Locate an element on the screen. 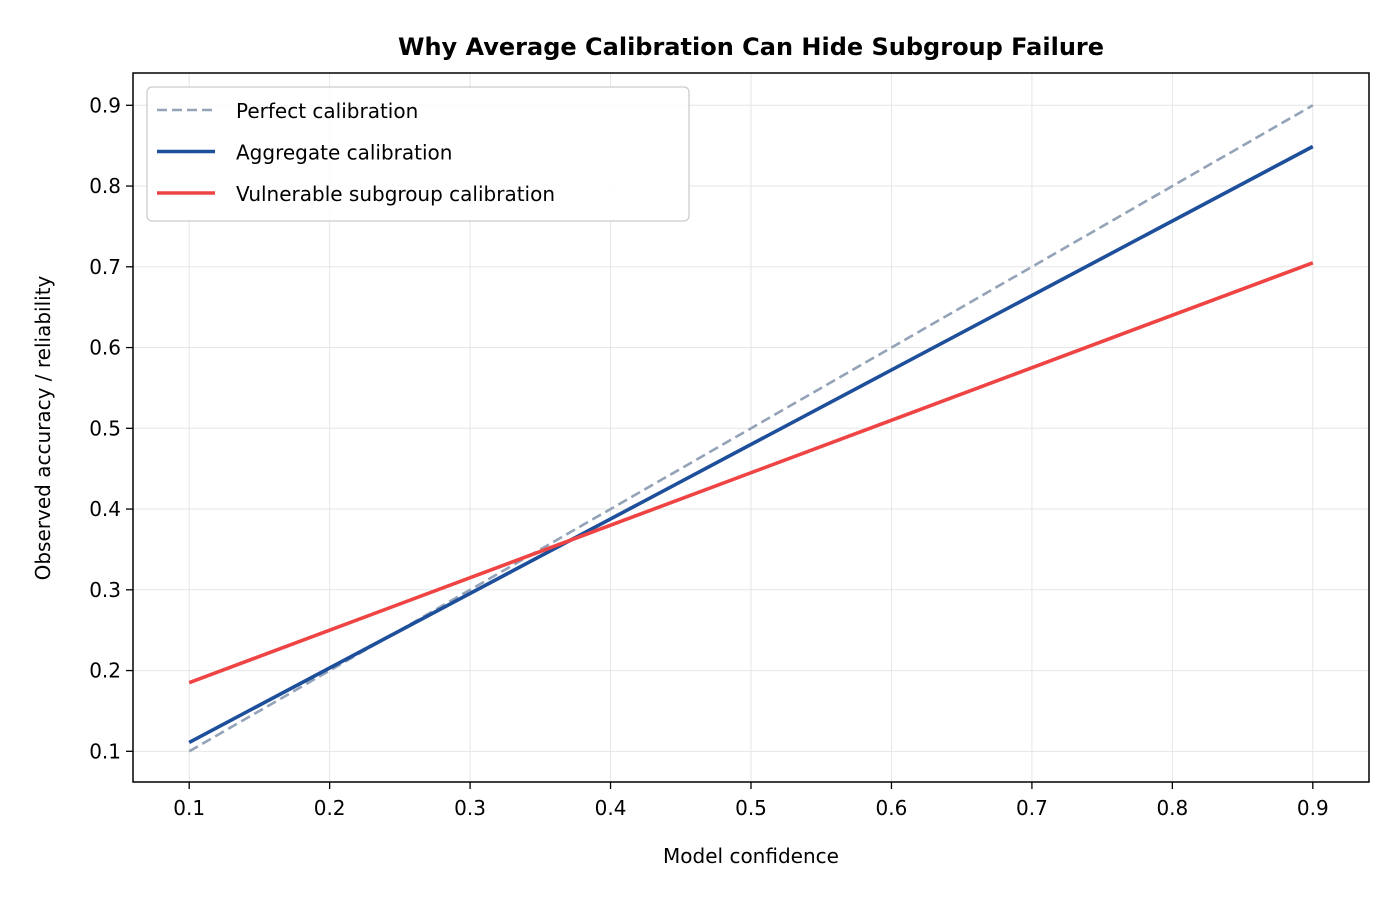 This screenshot has height=904, width=1400. legend-box is located at coordinates (418, 154).